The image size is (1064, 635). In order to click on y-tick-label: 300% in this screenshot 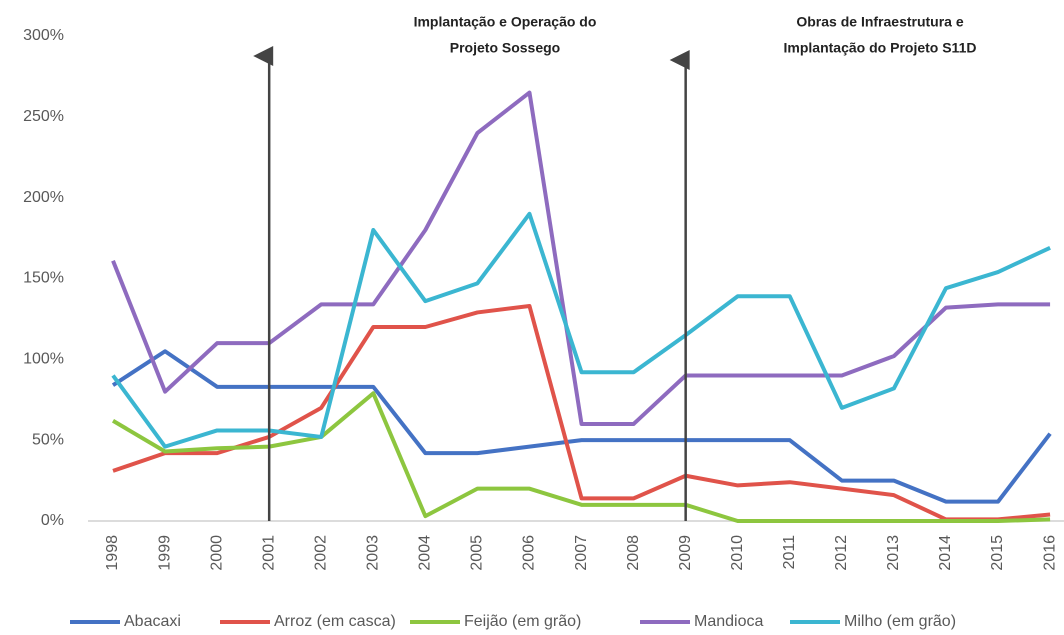, I will do `click(43, 35)`.